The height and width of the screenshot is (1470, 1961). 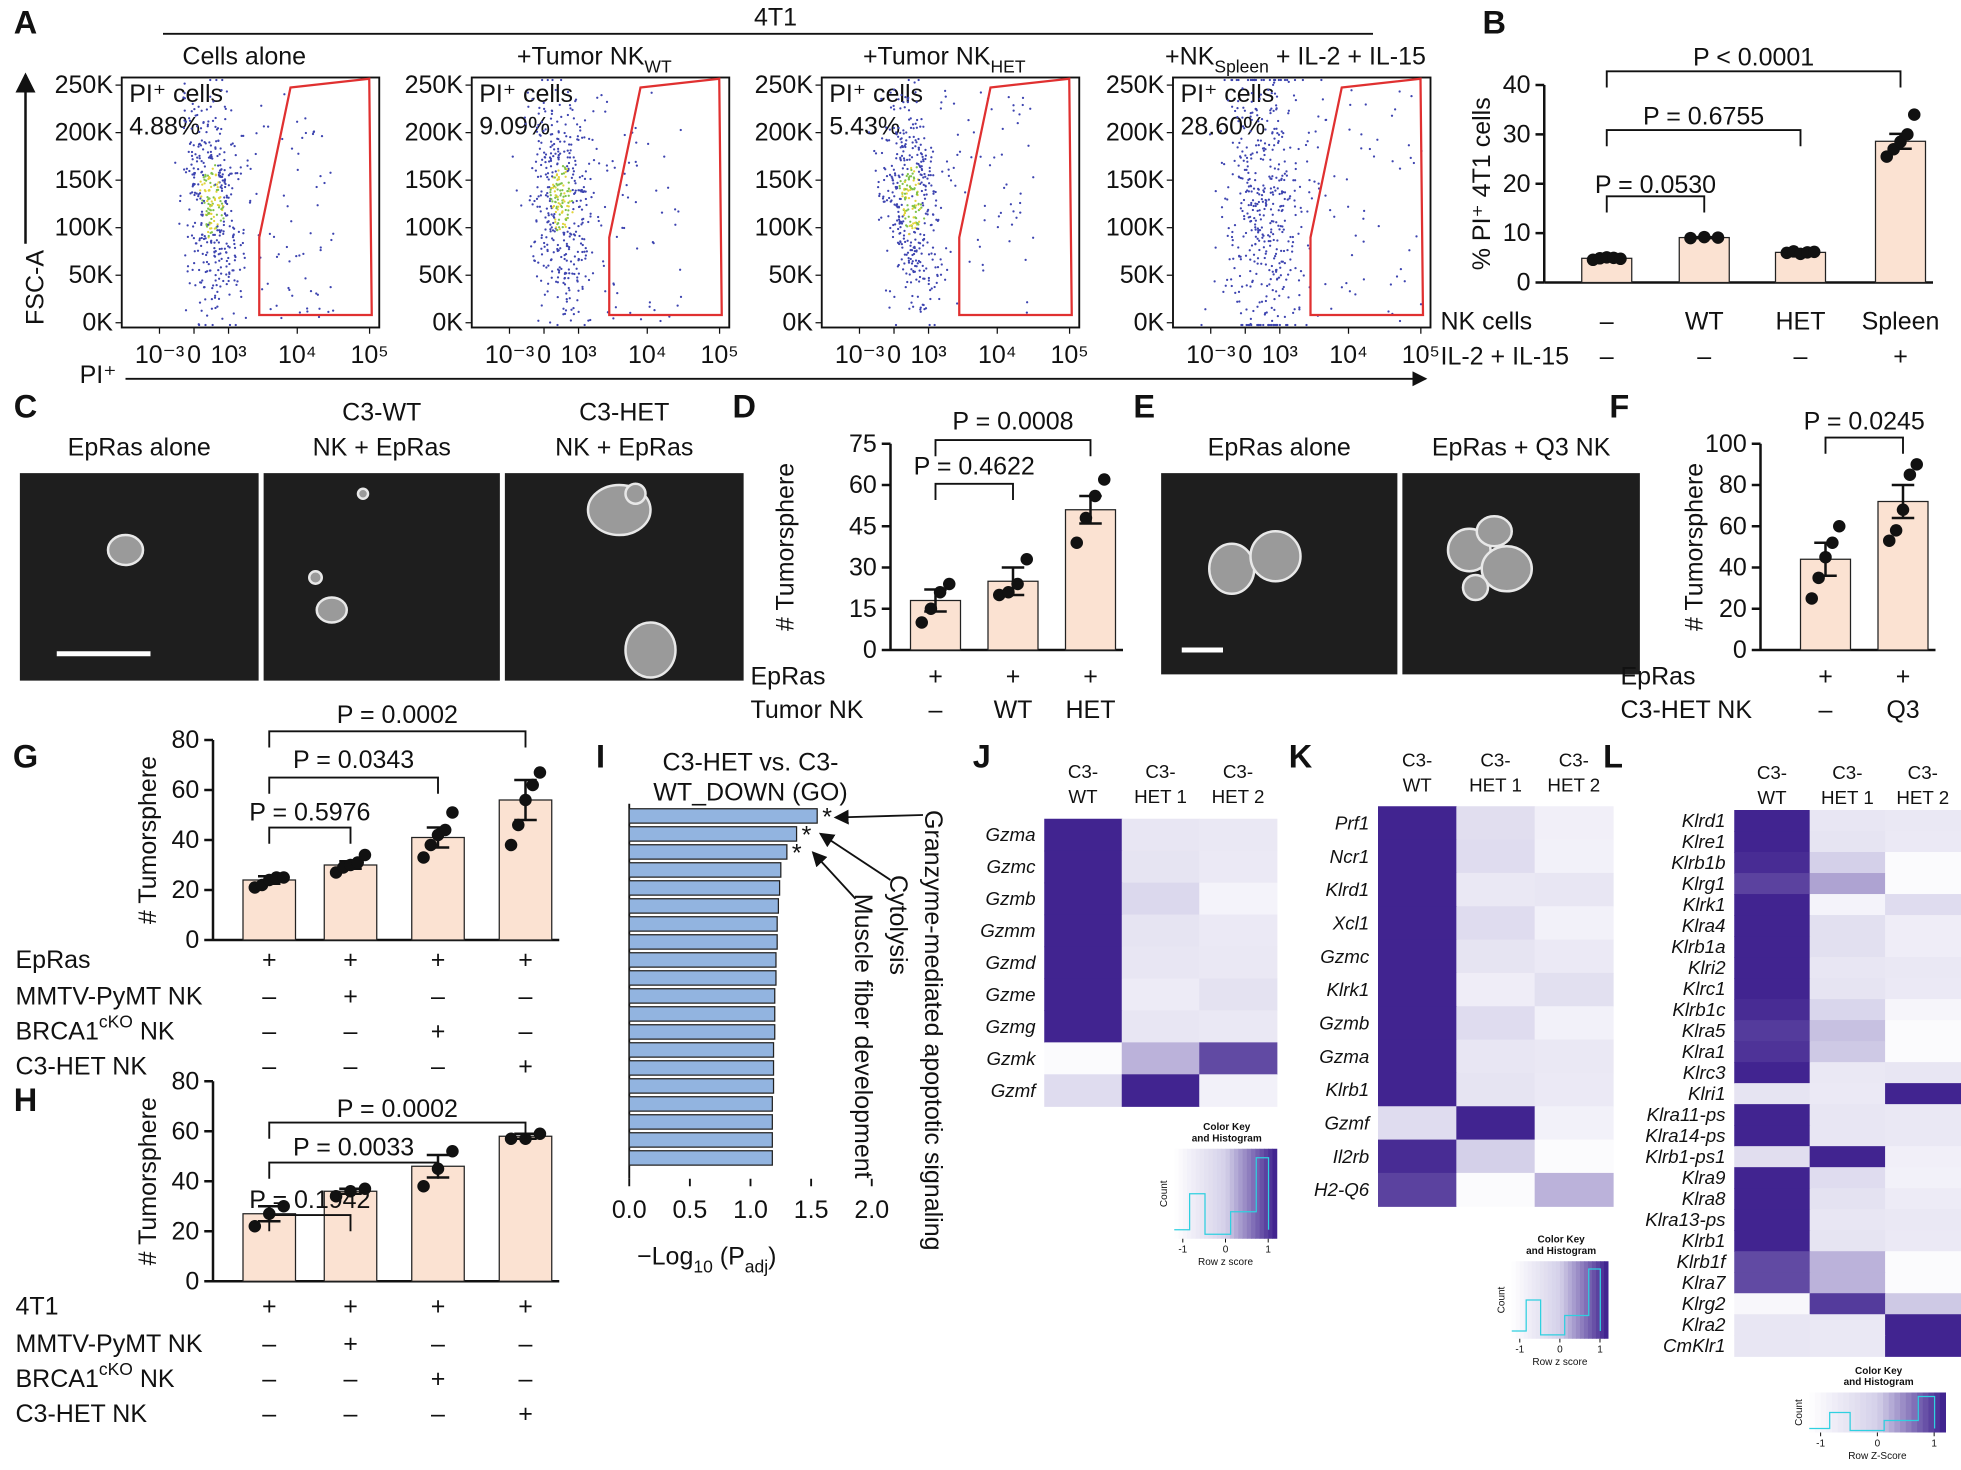 I want to click on column-header: WT, so click(x=1418, y=785).